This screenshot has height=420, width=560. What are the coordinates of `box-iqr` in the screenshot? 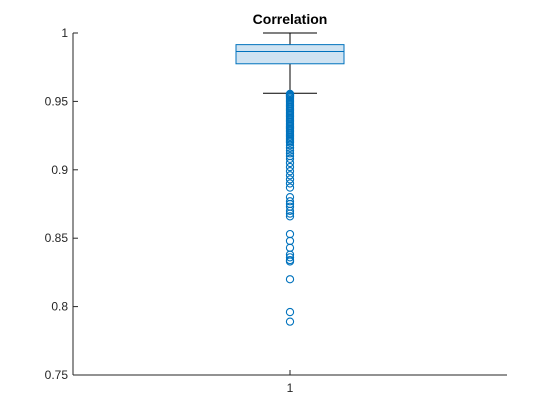 It's located at (290, 54).